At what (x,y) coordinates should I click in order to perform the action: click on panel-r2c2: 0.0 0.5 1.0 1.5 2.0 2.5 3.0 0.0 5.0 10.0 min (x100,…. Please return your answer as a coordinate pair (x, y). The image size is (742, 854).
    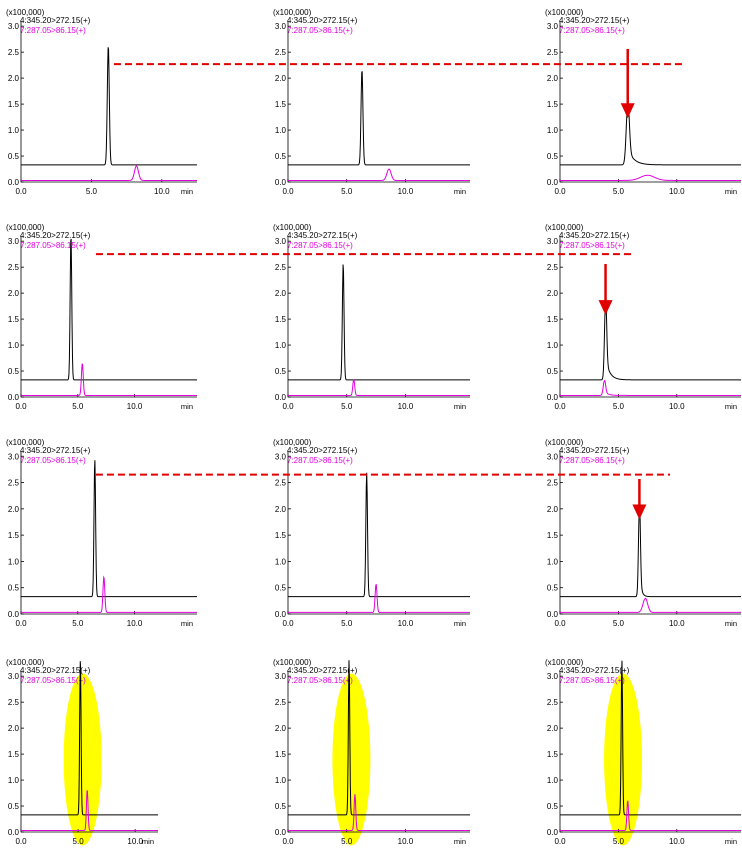
    Looking at the image, I should click on (371, 317).